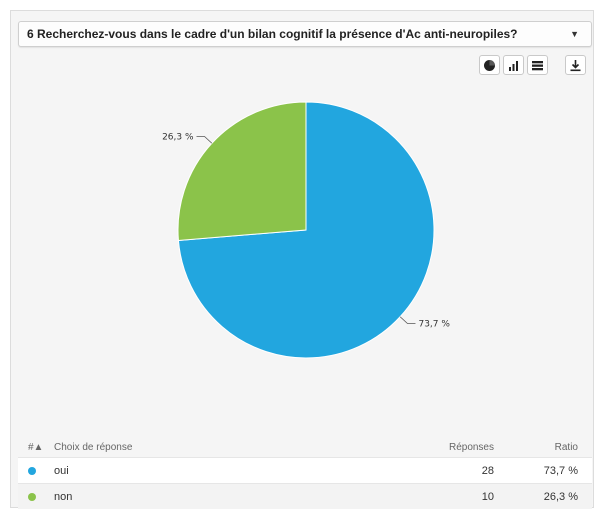  I want to click on bar-chart-icon, so click(513, 65).